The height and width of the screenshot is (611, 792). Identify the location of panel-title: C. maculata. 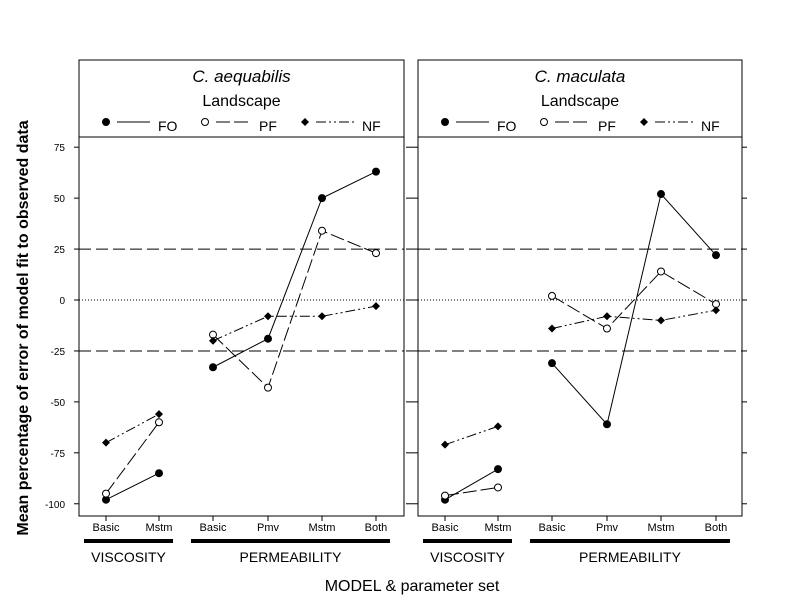
(580, 76).